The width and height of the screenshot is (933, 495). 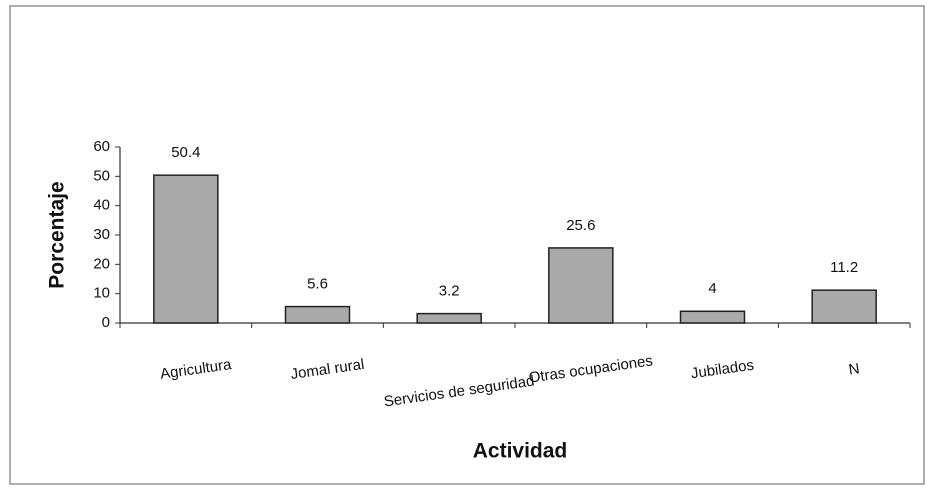 What do you see at coordinates (844, 267) in the screenshot?
I see `data-label: 11.2` at bounding box center [844, 267].